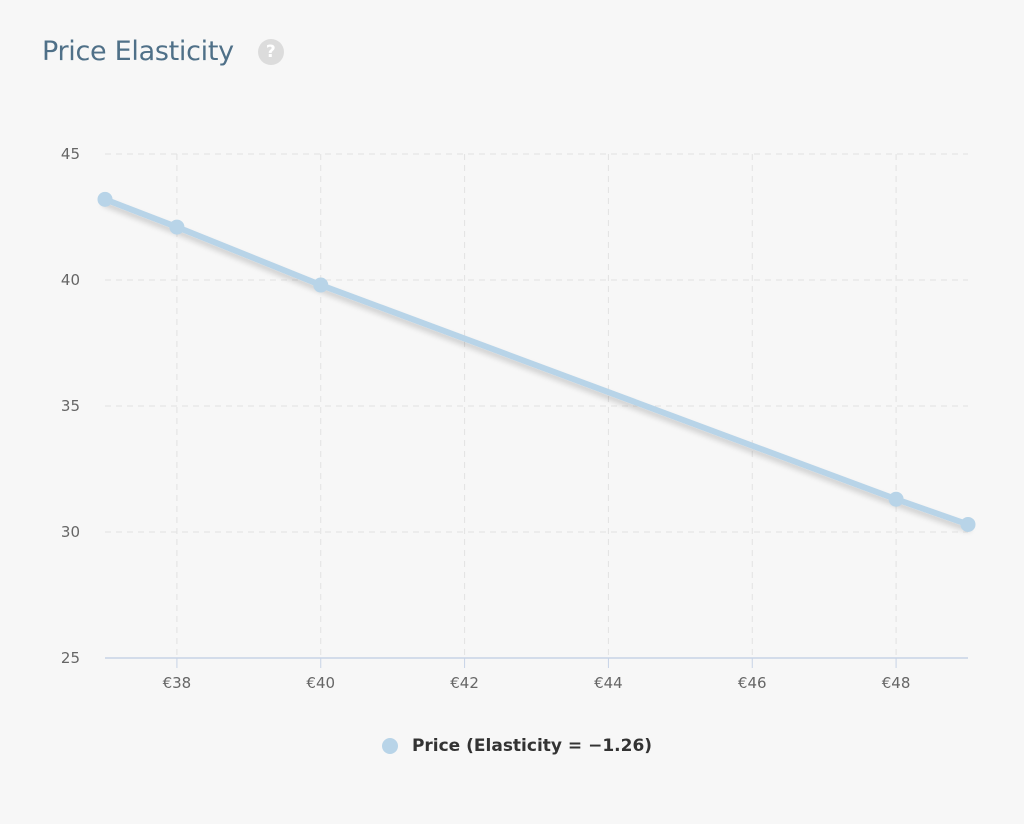 The height and width of the screenshot is (824, 1024). Describe the element at coordinates (389, 746) in the screenshot. I see `legend-marker` at that location.